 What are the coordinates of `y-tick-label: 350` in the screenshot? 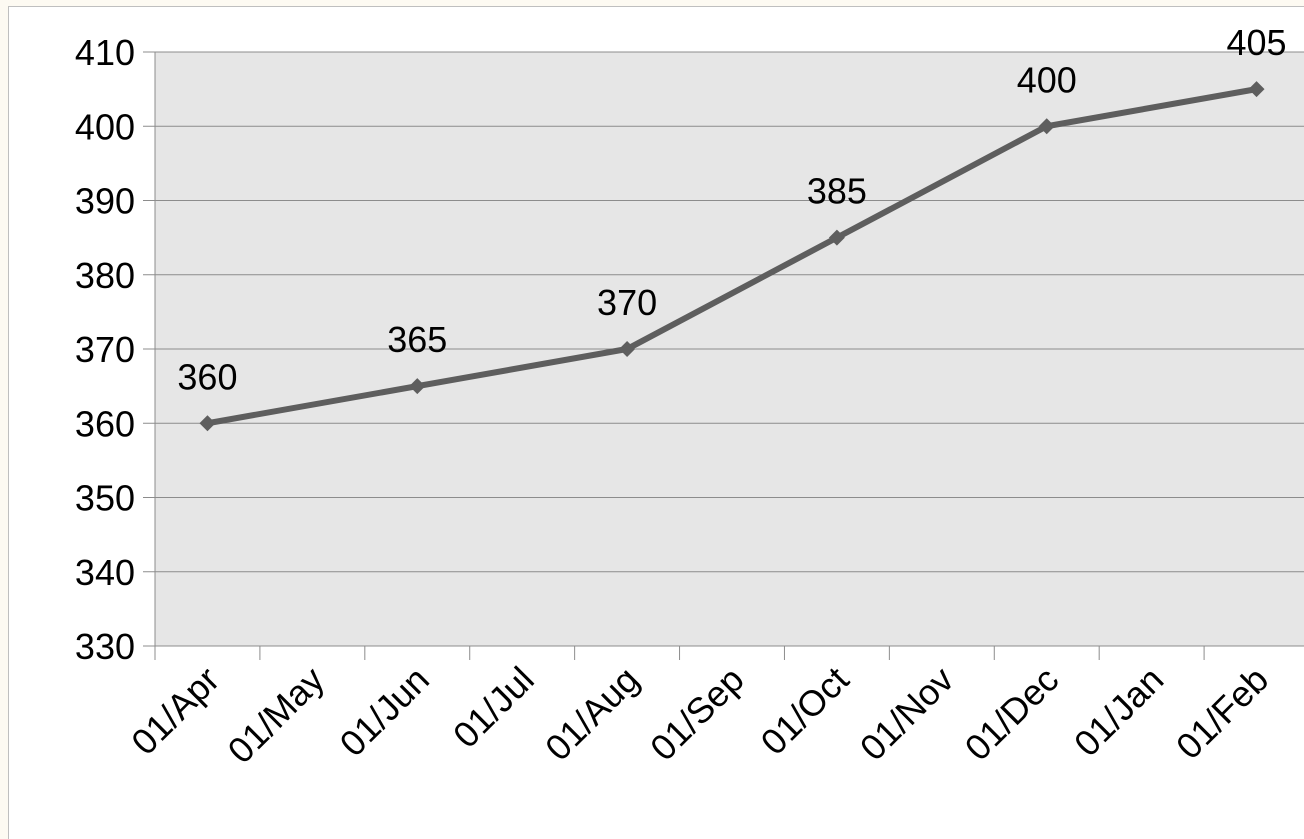 It's located at (105, 498).